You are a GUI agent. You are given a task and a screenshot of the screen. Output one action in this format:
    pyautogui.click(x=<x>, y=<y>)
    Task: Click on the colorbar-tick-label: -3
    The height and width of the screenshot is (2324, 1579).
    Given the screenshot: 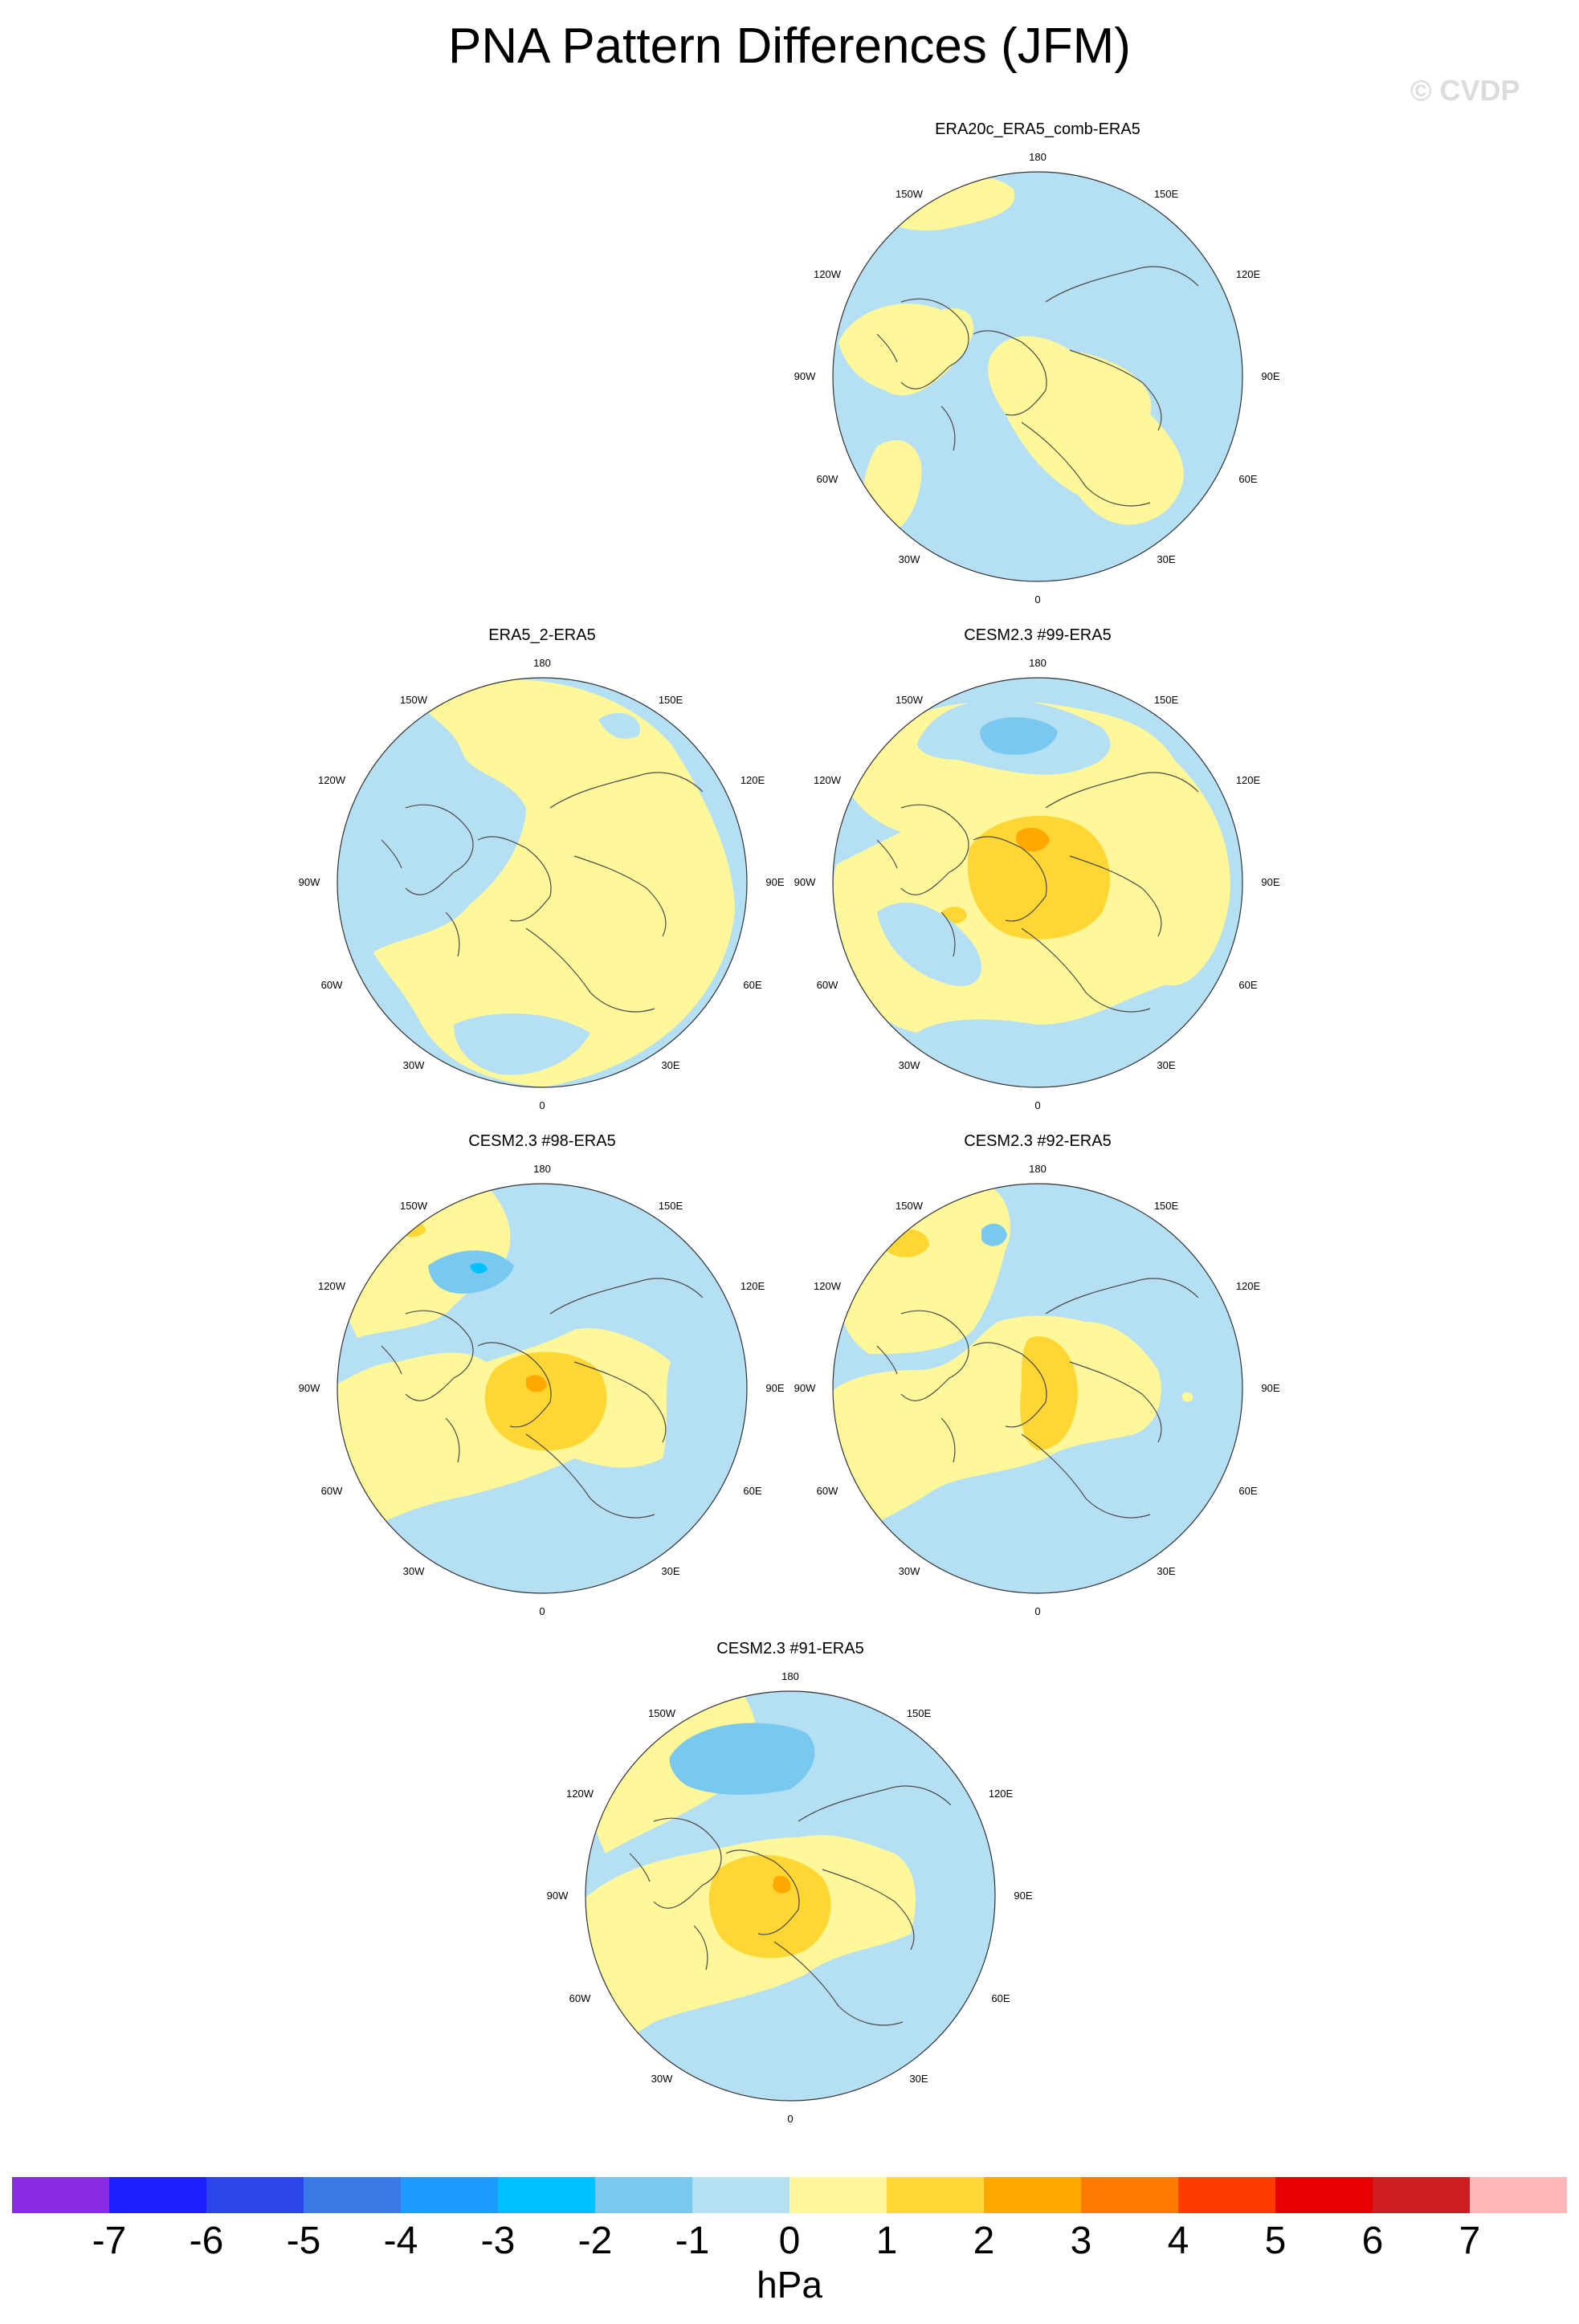 What is the action you would take?
    pyautogui.click(x=498, y=2241)
    